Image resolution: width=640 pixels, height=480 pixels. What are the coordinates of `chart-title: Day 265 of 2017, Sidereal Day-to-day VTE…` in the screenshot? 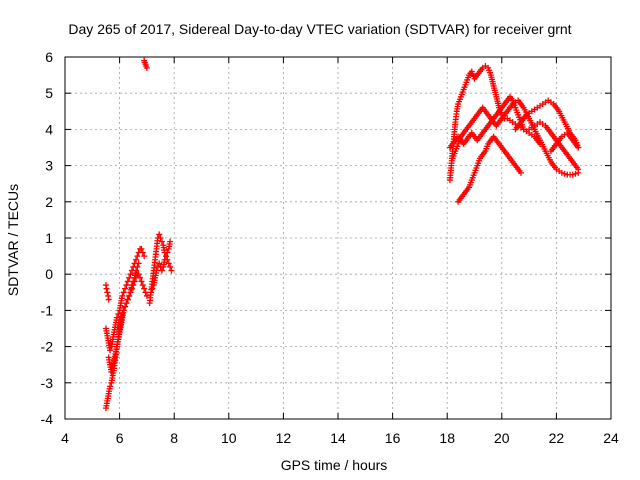 It's located at (319, 29).